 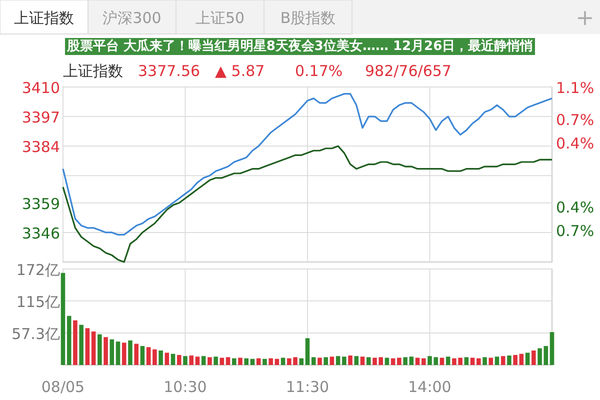 I want to click on y-tick-label: 57.3亿, so click(x=36, y=334).